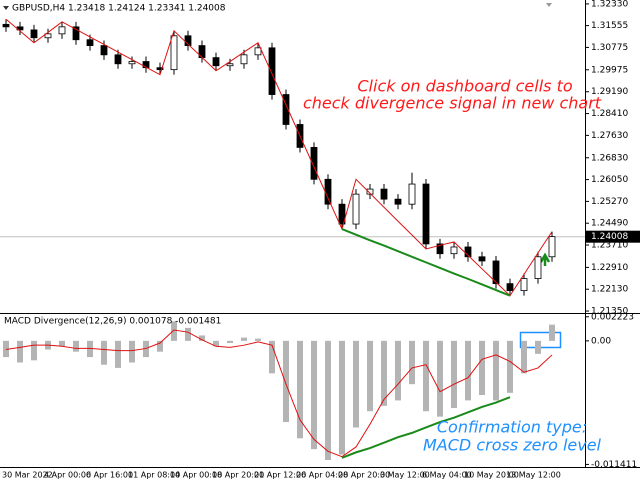 This screenshot has height=480, width=640. I want to click on buy-arrow, so click(545, 259).